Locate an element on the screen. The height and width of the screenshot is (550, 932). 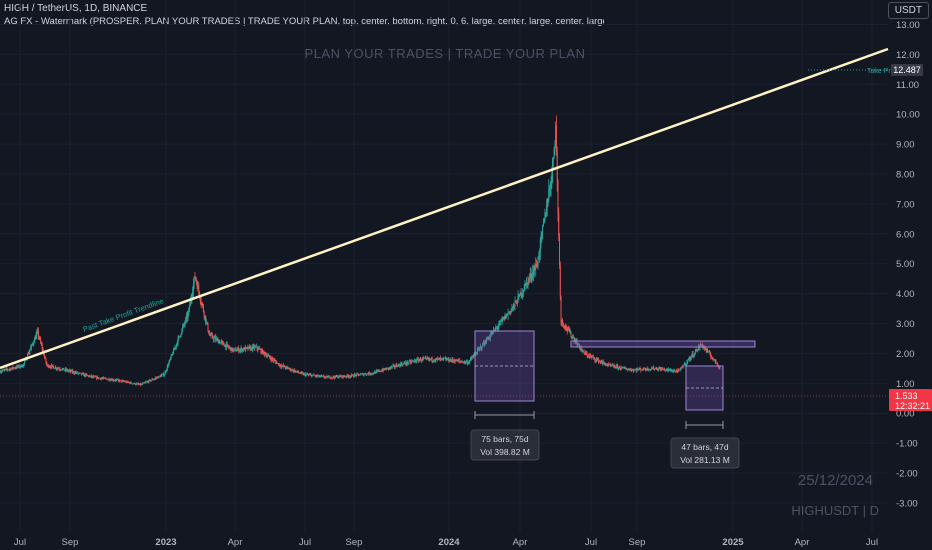
price-tick-label: 10.00 is located at coordinates (908, 115).